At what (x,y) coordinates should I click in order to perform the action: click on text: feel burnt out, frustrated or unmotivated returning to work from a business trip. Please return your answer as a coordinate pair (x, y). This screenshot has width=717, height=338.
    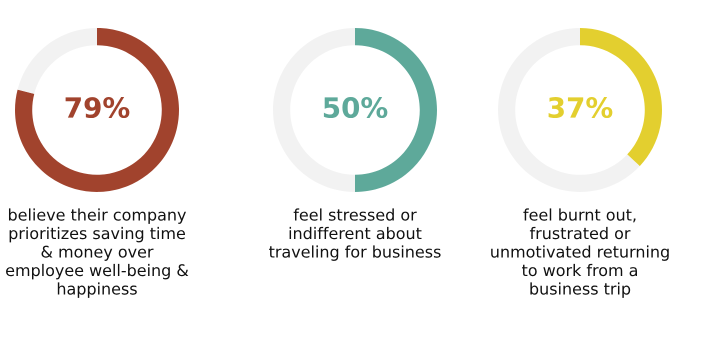
    Looking at the image, I should click on (580, 253).